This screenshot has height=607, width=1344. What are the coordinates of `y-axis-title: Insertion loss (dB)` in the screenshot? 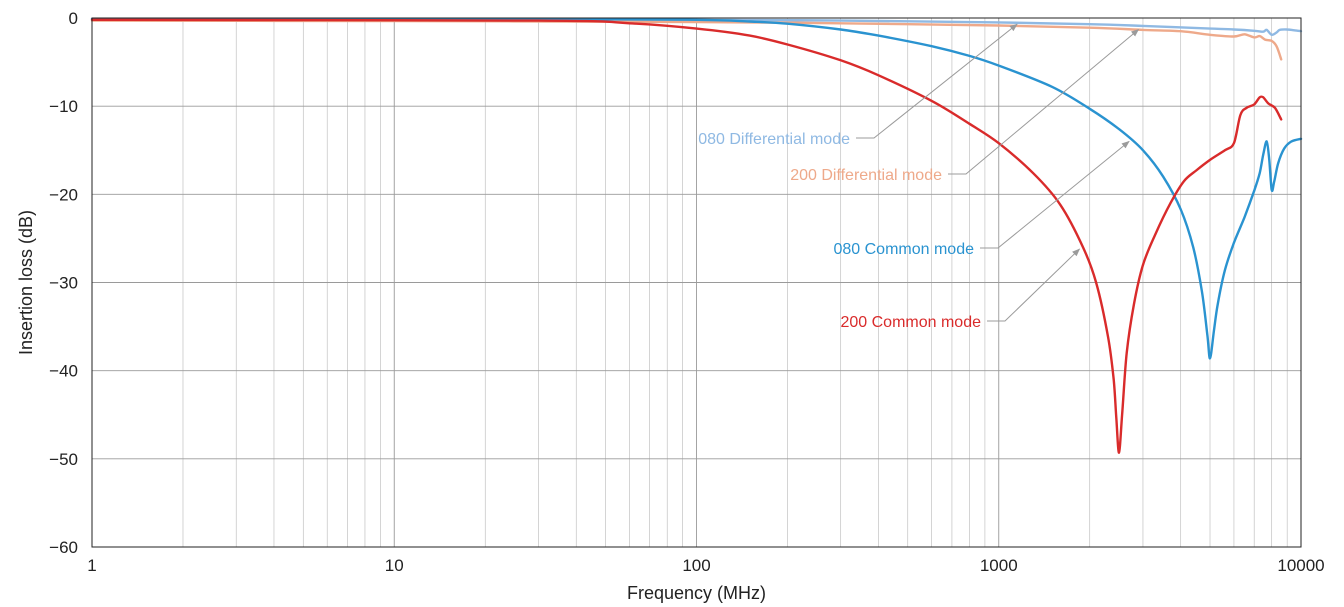 It's located at (26, 282).